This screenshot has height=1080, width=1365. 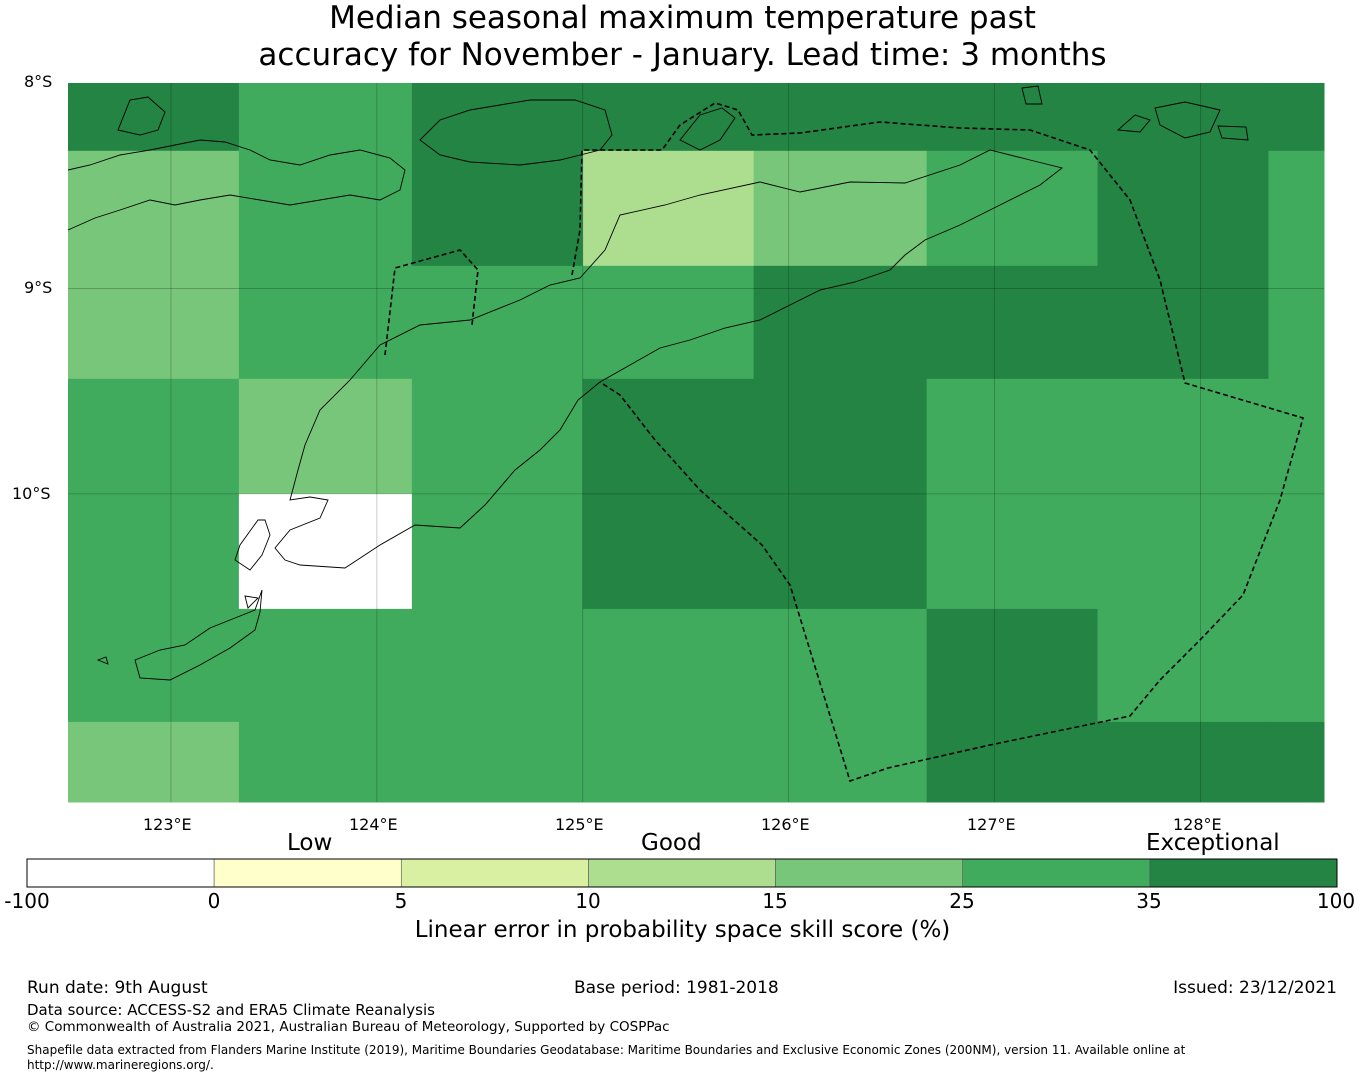 I want to click on eez-boundary-oecusse, so click(x=431, y=302).